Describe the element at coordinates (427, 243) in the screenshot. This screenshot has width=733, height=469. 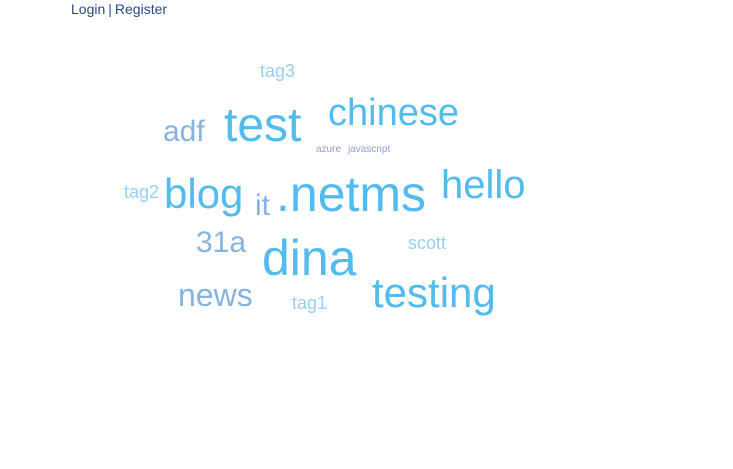
I see `tag-link: scott` at that location.